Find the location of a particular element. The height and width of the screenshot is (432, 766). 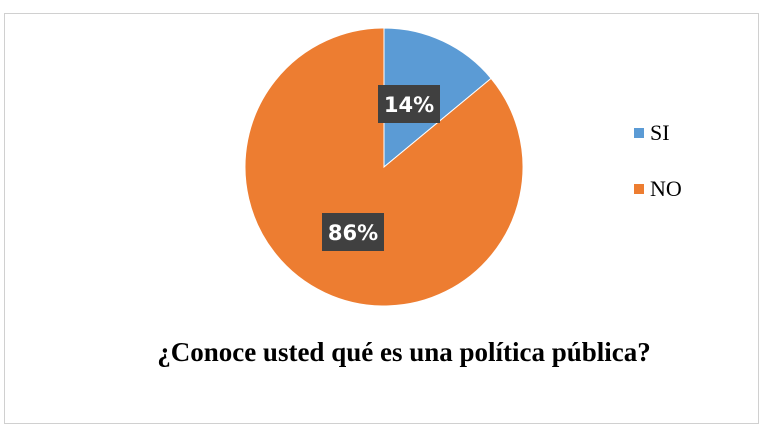

pie-data-labels: 14% 86% is located at coordinates (381, 168).